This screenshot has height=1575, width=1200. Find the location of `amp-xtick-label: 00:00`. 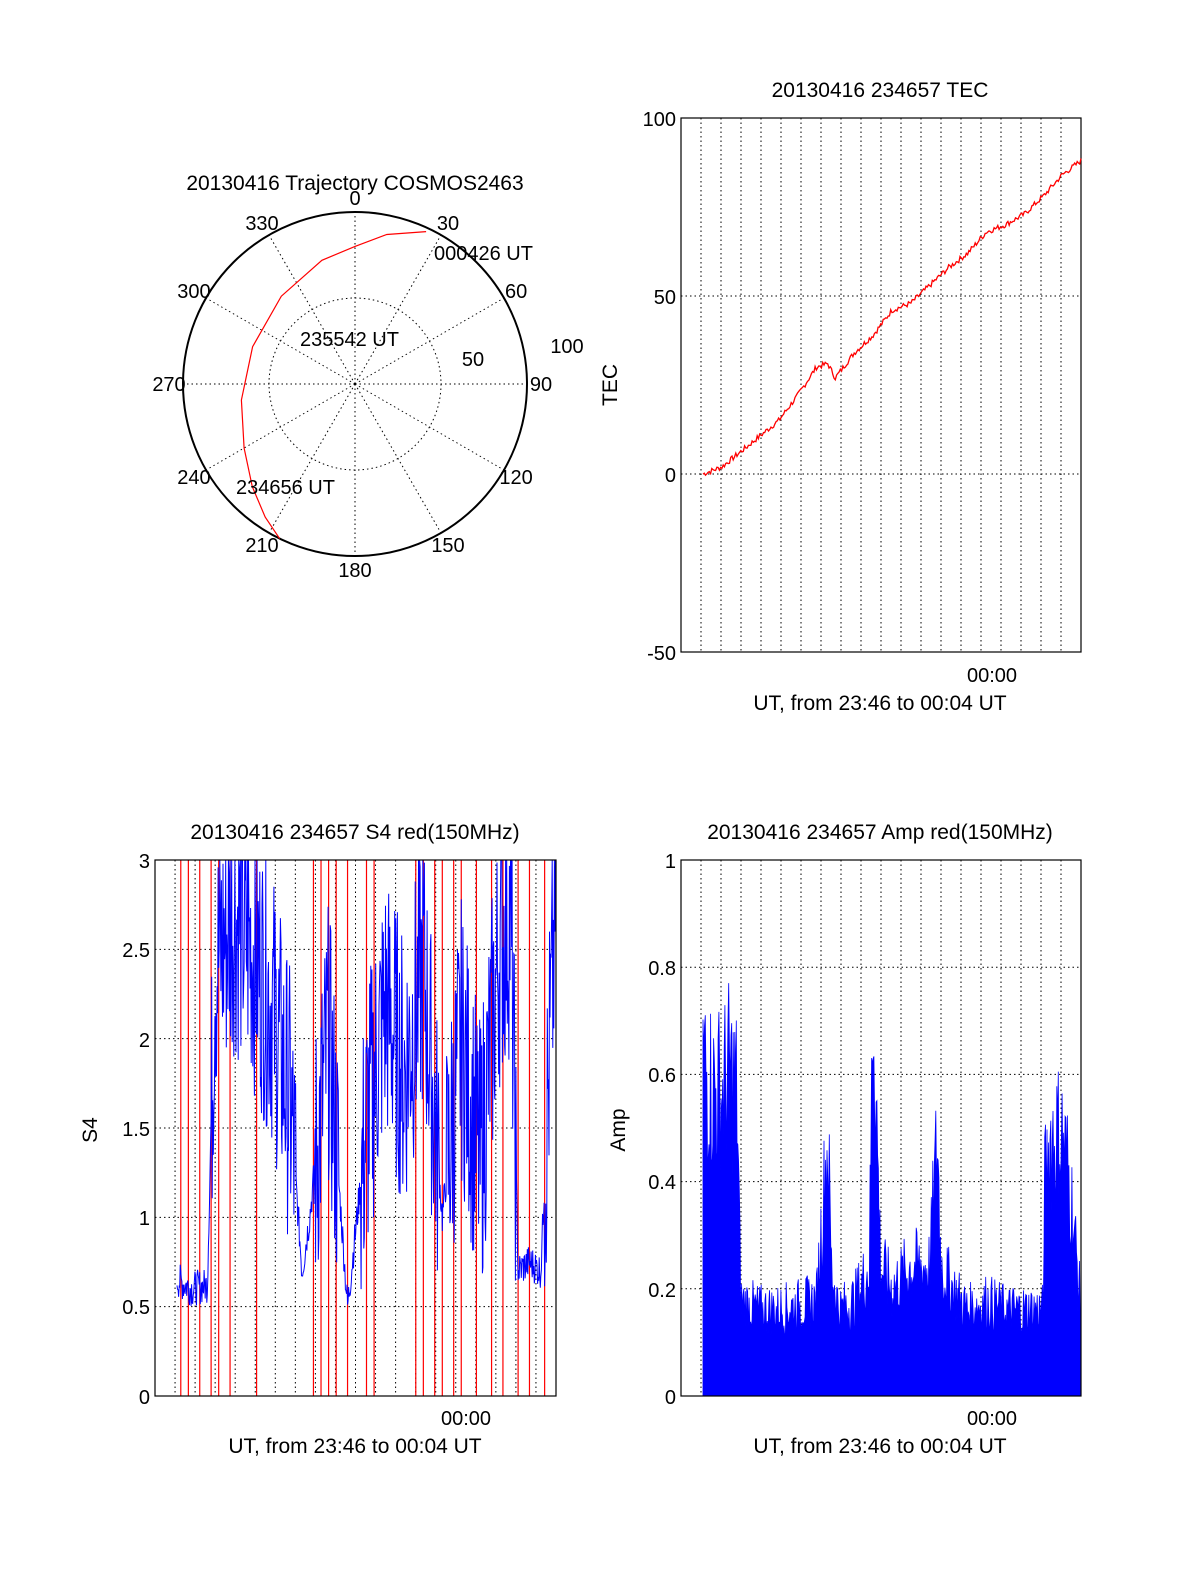

amp-xtick-label: 00:00 is located at coordinates (992, 1419).